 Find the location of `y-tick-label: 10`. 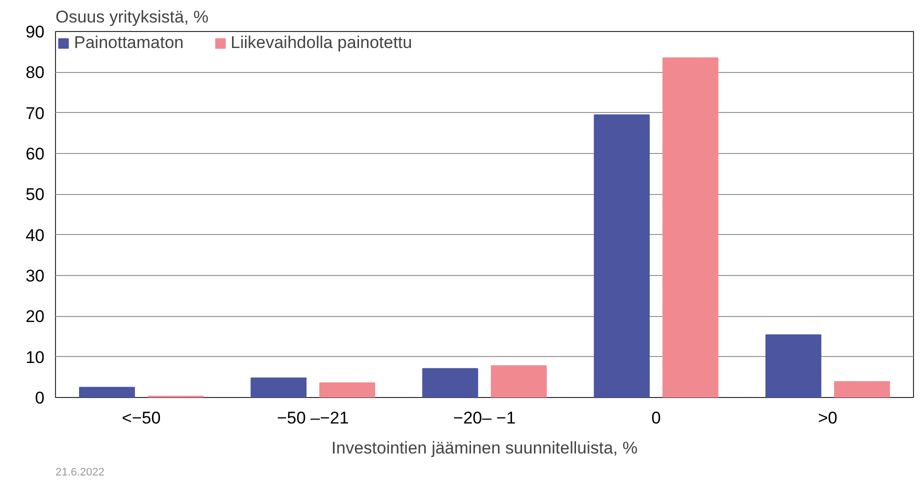

y-tick-label: 10 is located at coordinates (35, 357).